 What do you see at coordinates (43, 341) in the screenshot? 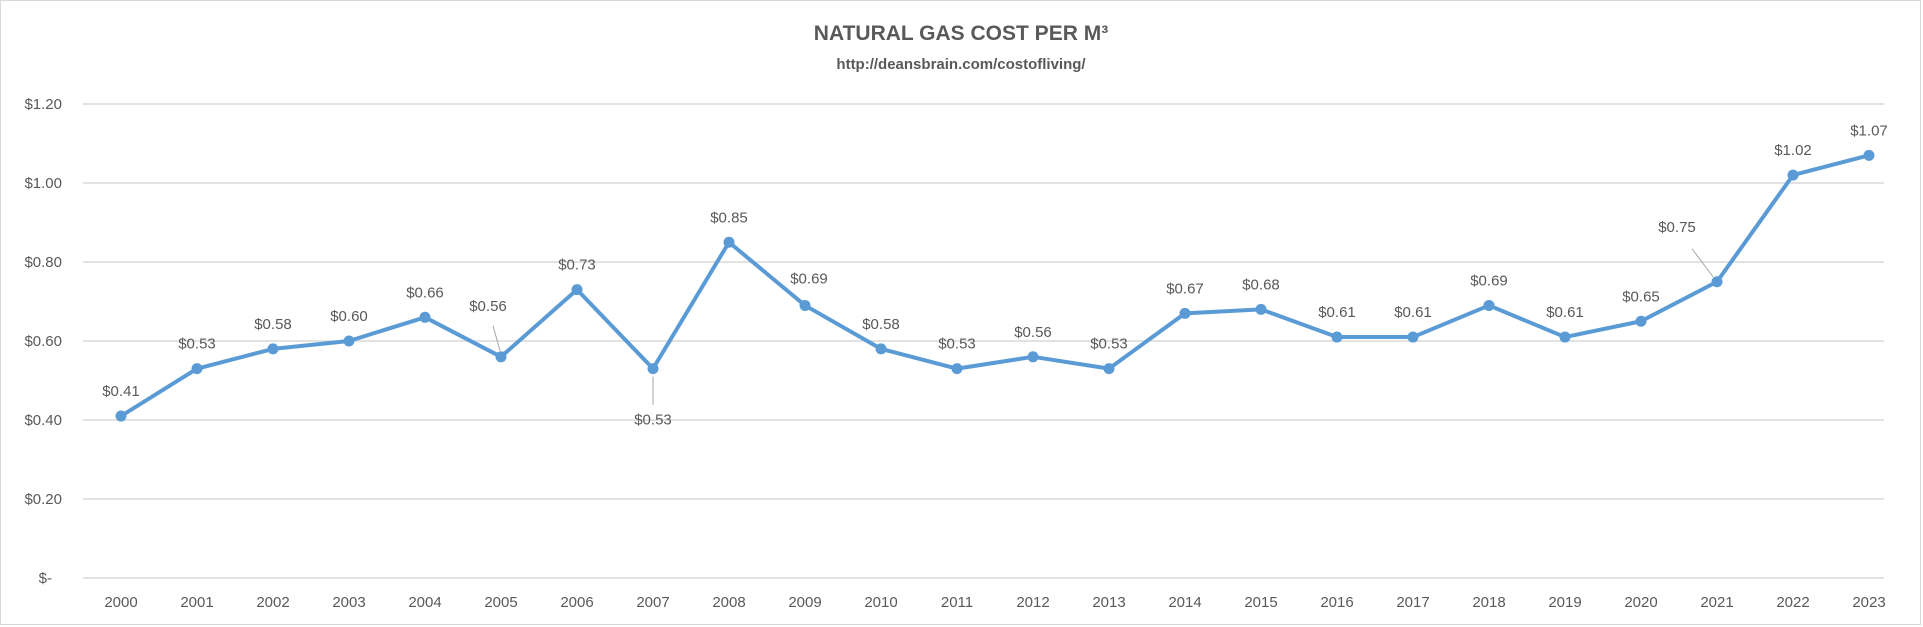
I see `y-tick-label: $0.60` at bounding box center [43, 341].